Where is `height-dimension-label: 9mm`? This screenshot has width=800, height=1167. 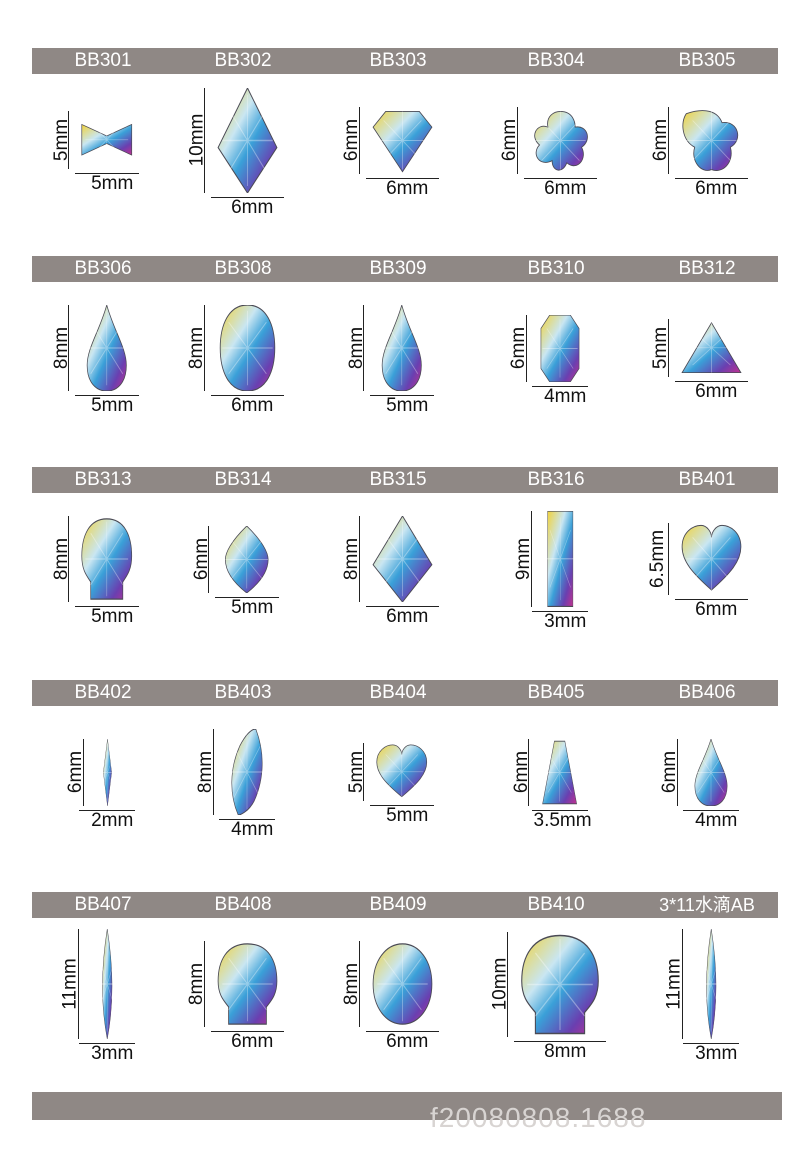 height-dimension-label: 9mm is located at coordinates (524, 559).